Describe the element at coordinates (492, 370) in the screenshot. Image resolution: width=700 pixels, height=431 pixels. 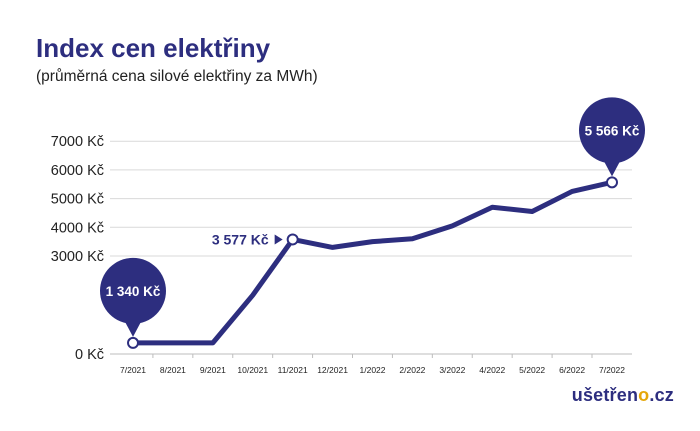
I see `x-tick-label: 4/2022` at that location.